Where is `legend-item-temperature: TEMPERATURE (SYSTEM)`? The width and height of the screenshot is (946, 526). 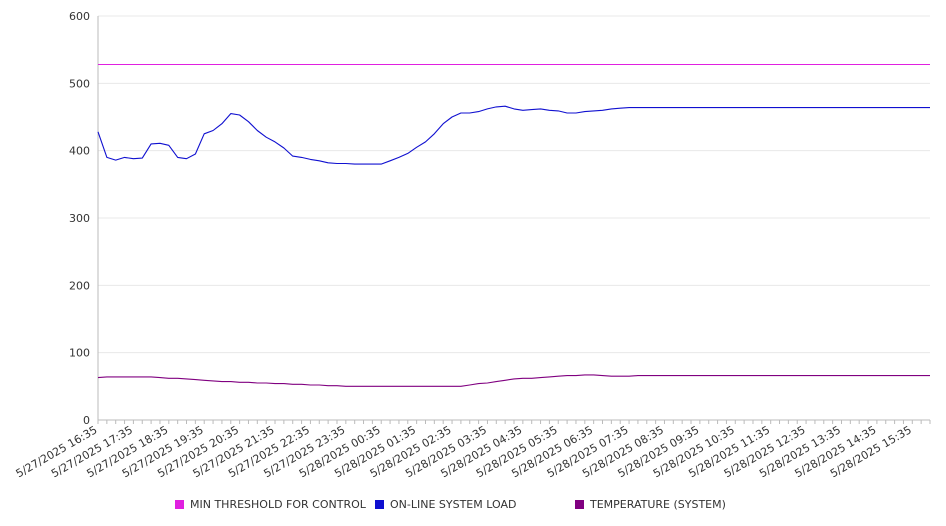 legend-item-temperature: TEMPERATURE (SYSTEM) is located at coordinates (650, 504).